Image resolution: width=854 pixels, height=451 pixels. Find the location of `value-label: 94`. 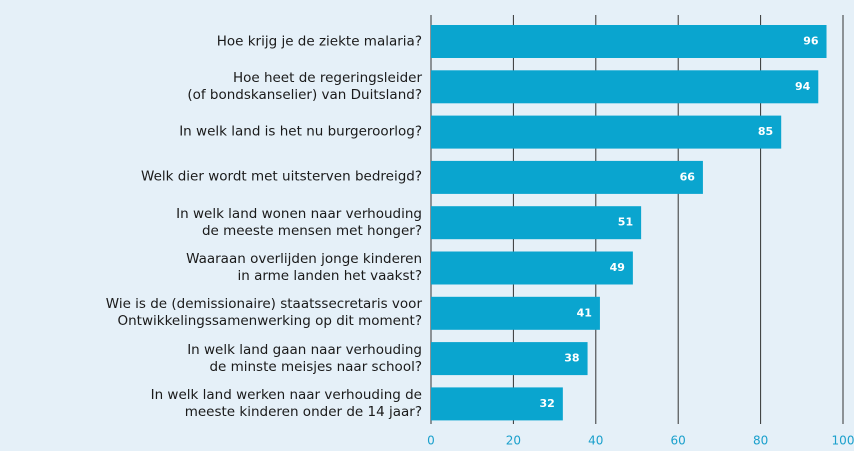

value-label: 94 is located at coordinates (803, 86).